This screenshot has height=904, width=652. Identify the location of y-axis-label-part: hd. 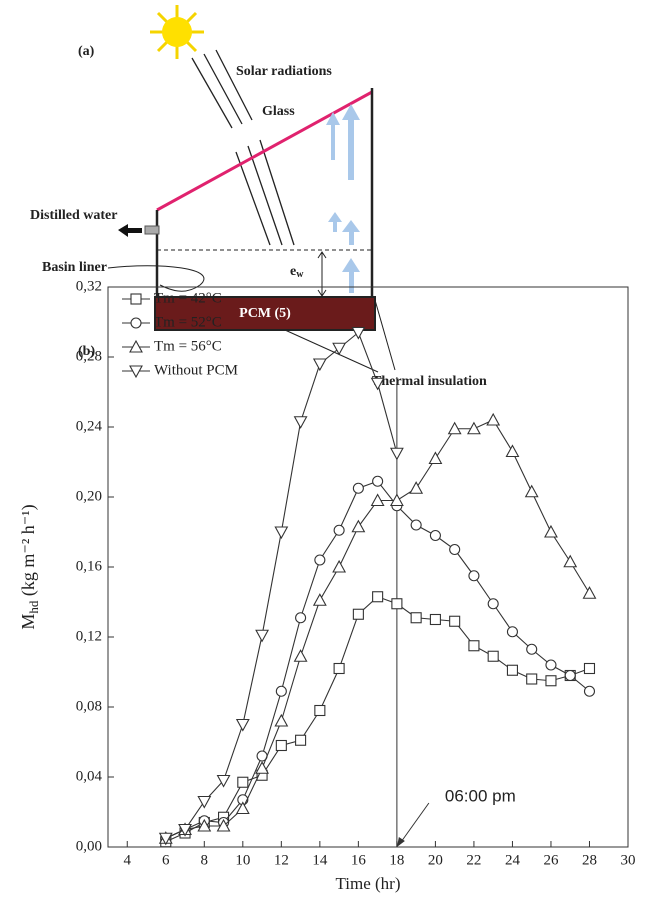
(33, 607).